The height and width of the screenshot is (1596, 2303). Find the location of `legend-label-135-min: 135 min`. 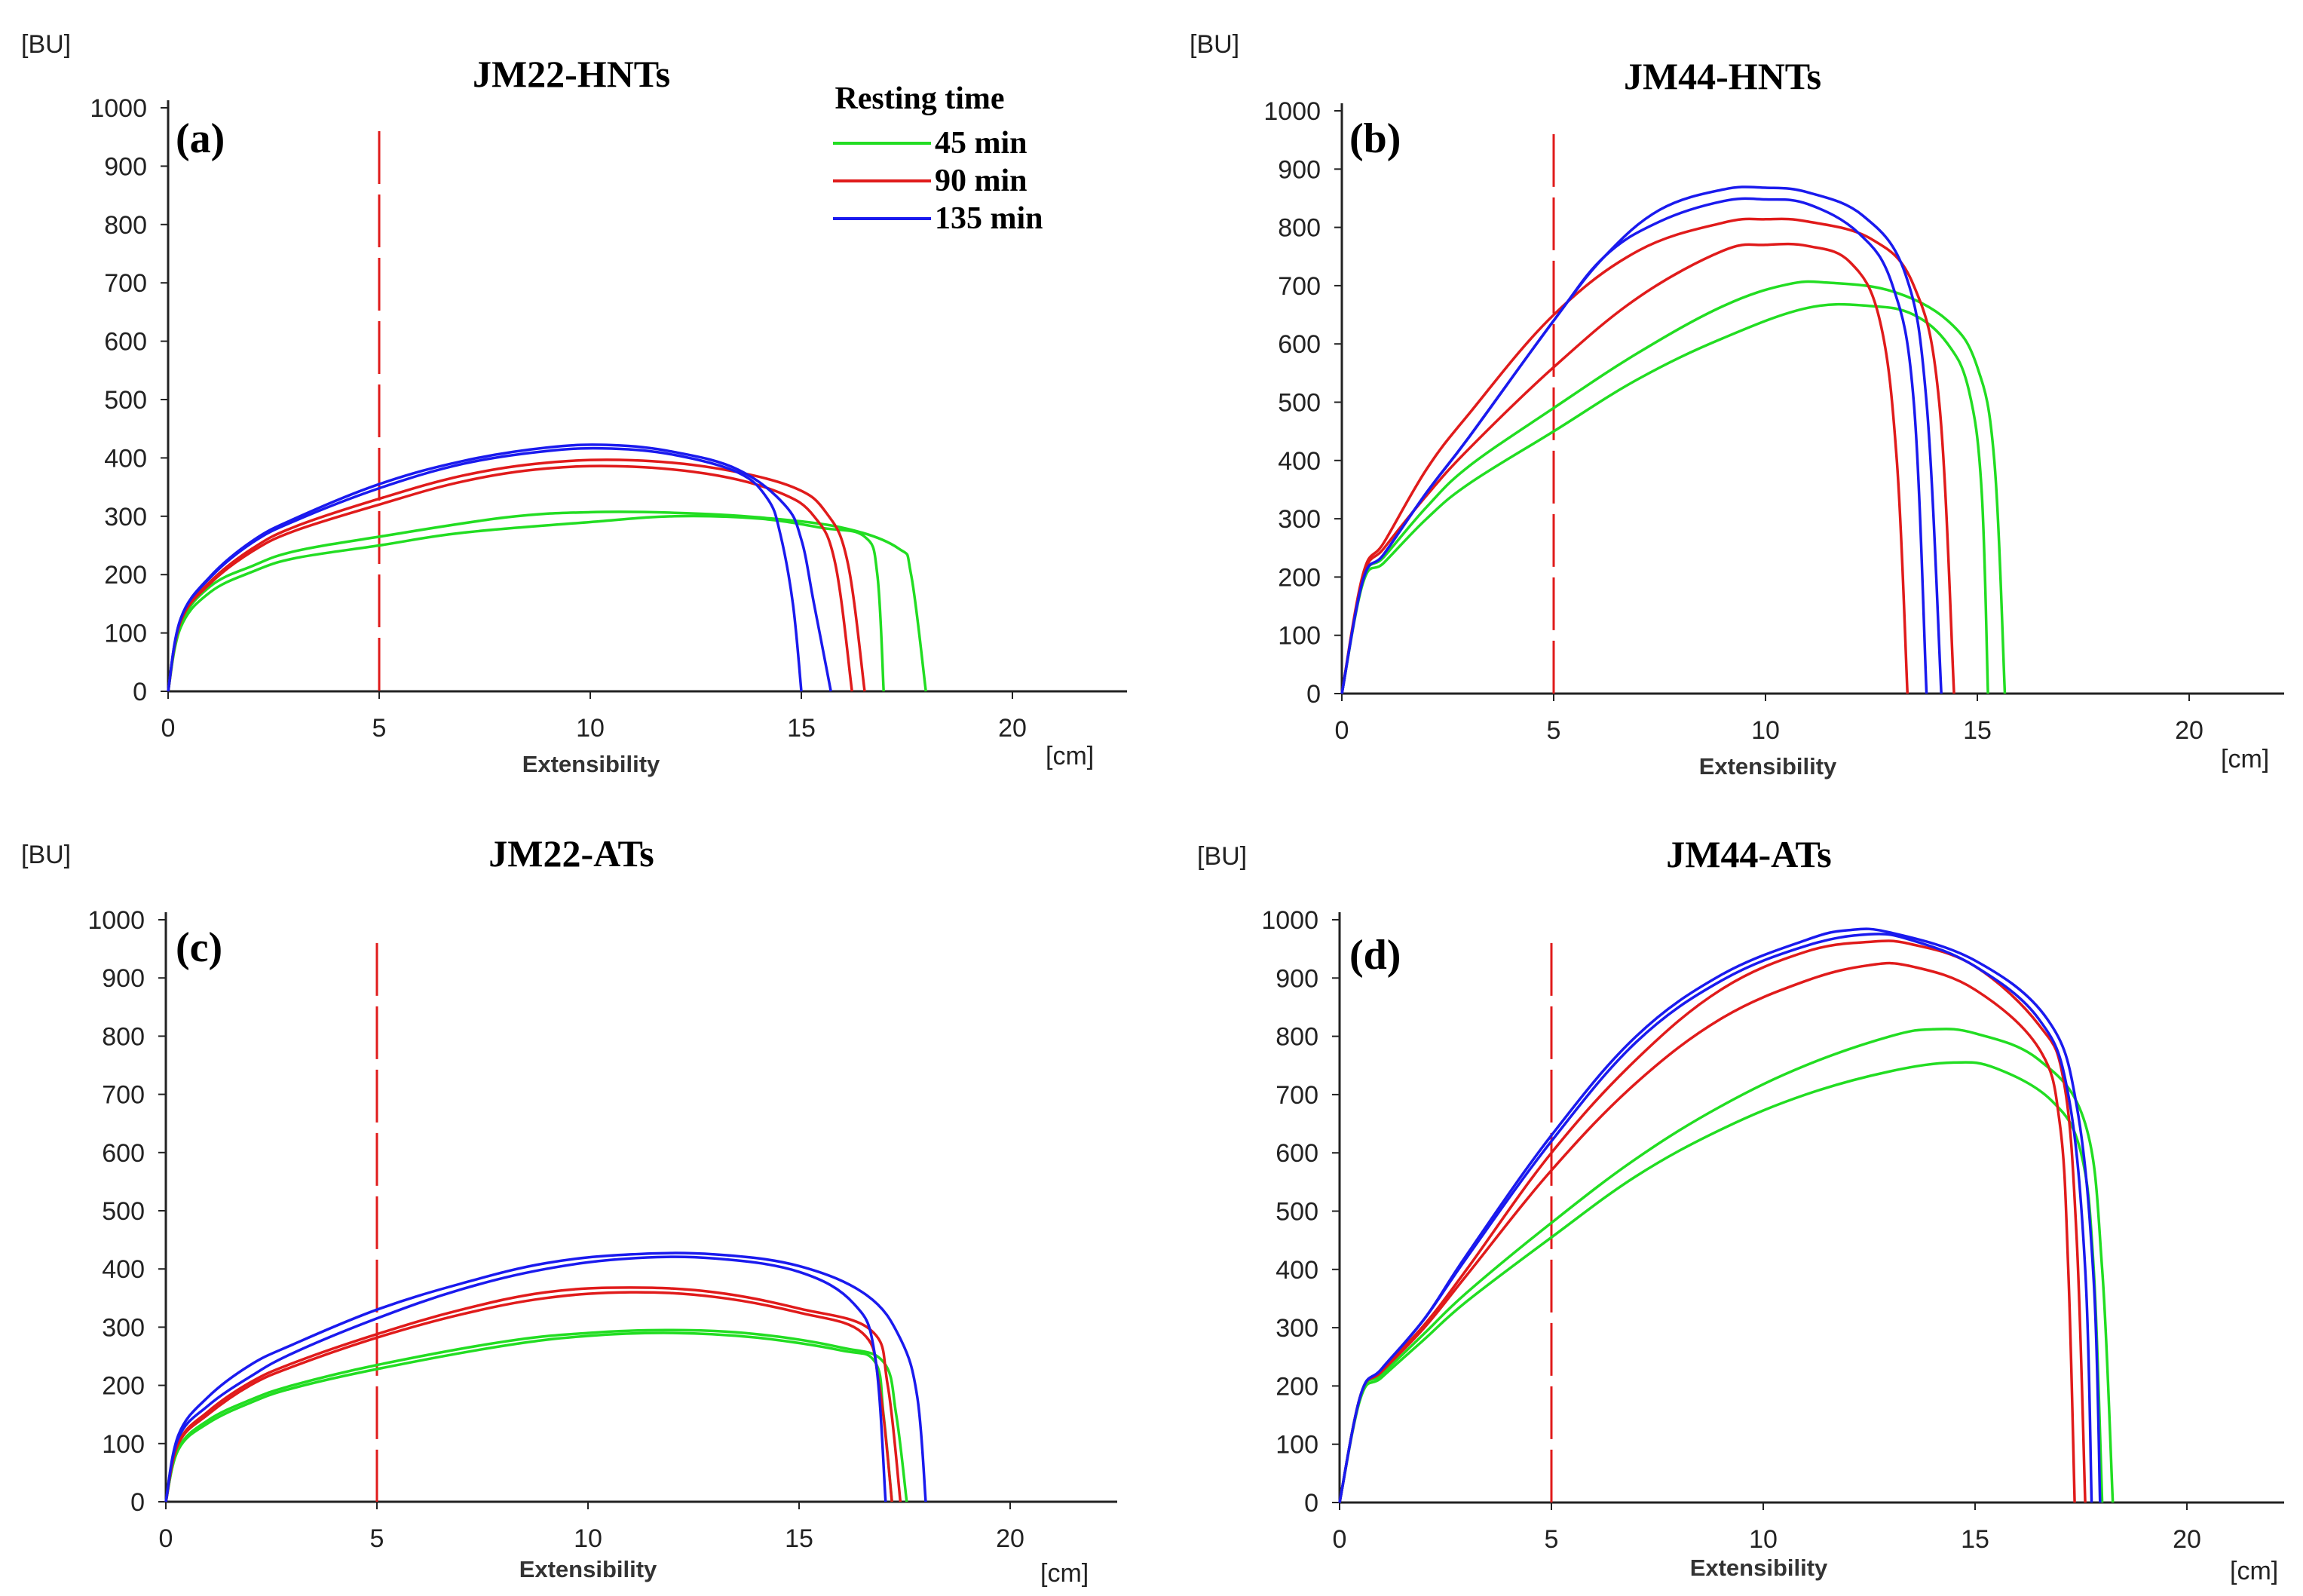

legend-label-135-min: 135 min is located at coordinates (989, 218).